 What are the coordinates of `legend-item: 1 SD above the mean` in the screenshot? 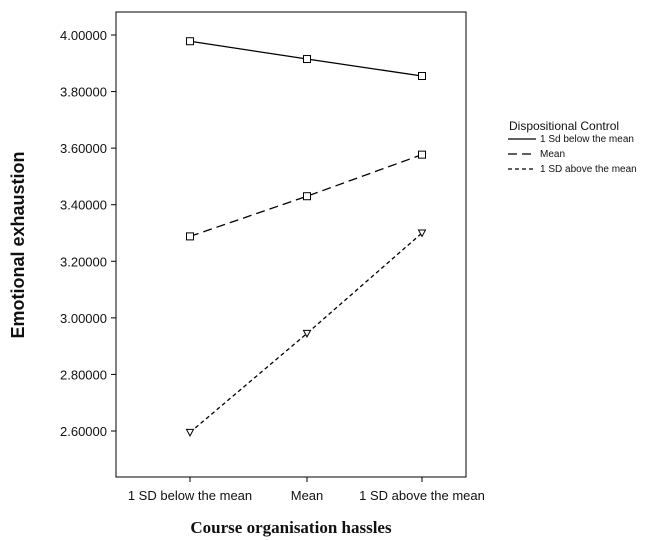 It's located at (572, 169).